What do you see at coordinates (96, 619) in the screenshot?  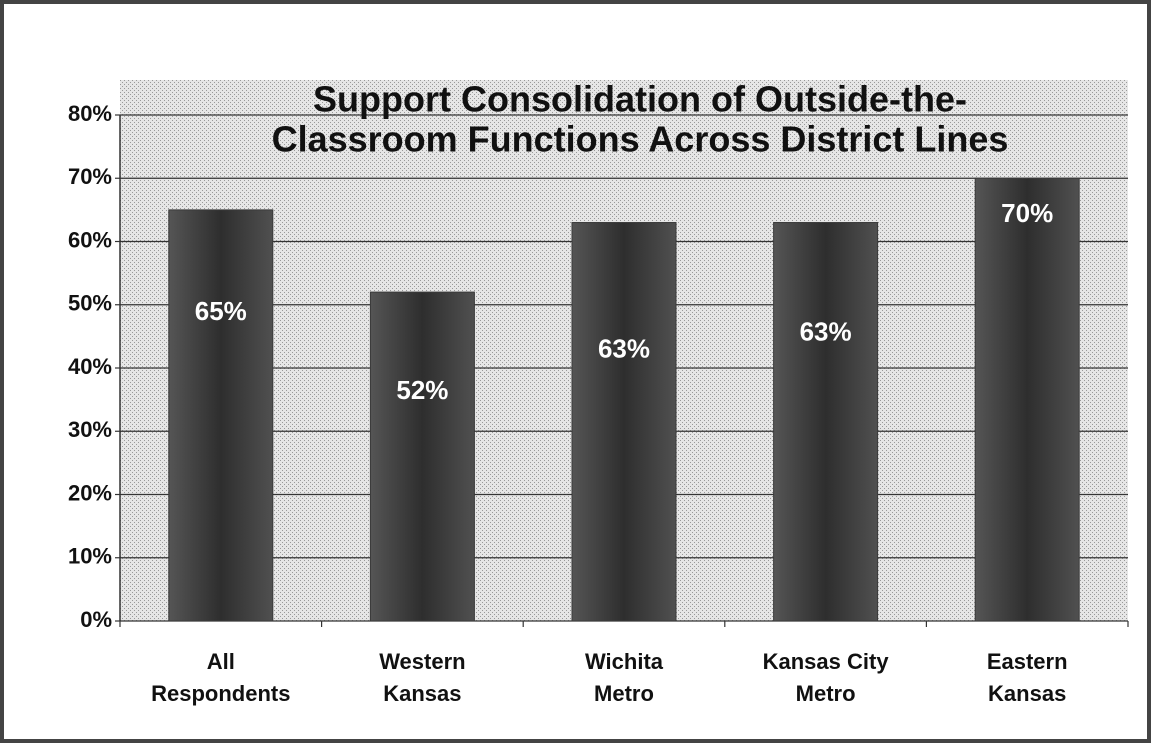 I see `y-tick-label: 0%` at bounding box center [96, 619].